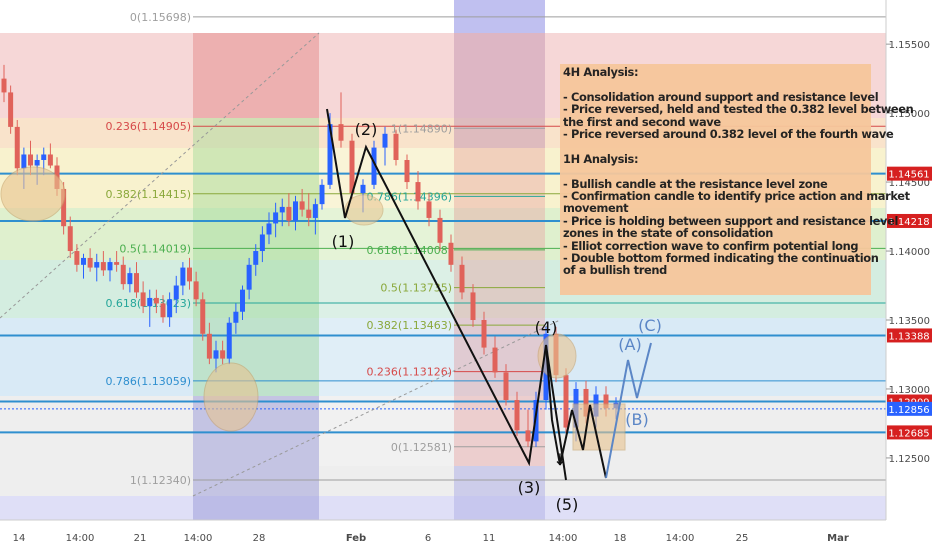 This screenshot has height=550, width=932. What do you see at coordinates (642, 121) in the screenshot?
I see `analysis-line: the first and second wave` at bounding box center [642, 121].